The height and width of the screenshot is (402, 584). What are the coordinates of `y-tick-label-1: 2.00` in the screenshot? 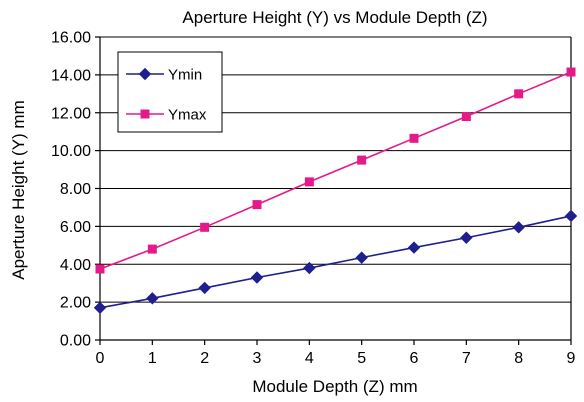 It's located at (75, 303).